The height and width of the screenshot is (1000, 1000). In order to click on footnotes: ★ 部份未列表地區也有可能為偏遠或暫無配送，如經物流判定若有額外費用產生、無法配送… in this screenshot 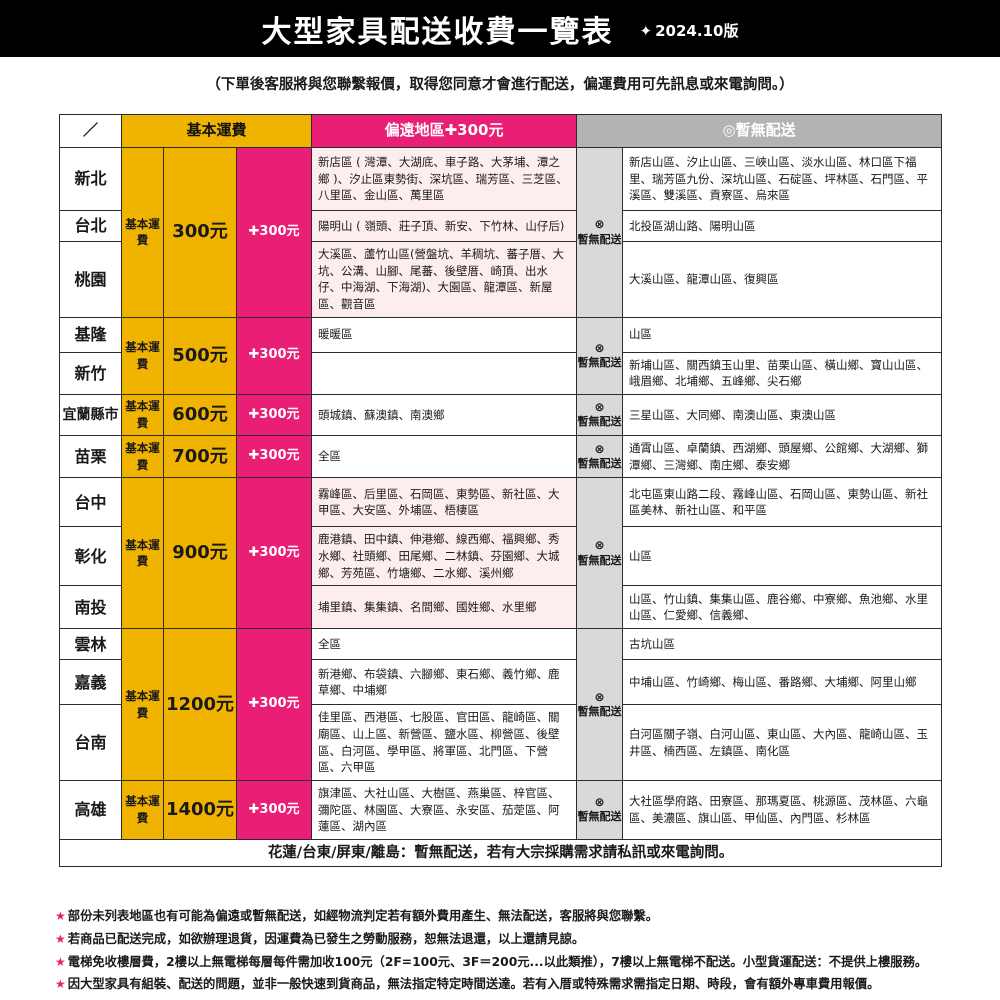, I will do `click(505, 950)`.